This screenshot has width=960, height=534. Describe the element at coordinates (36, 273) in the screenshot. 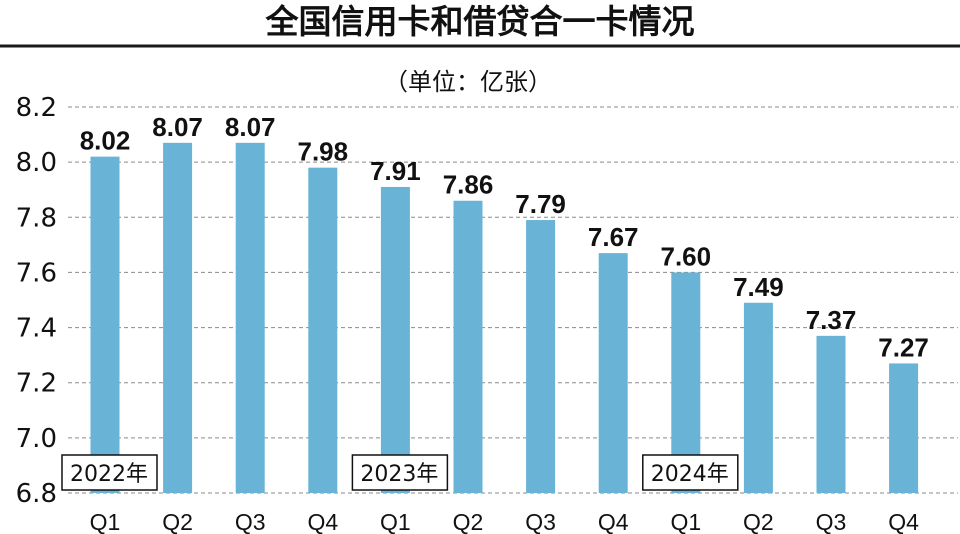

I see `y-tick-label: 7.6` at that location.